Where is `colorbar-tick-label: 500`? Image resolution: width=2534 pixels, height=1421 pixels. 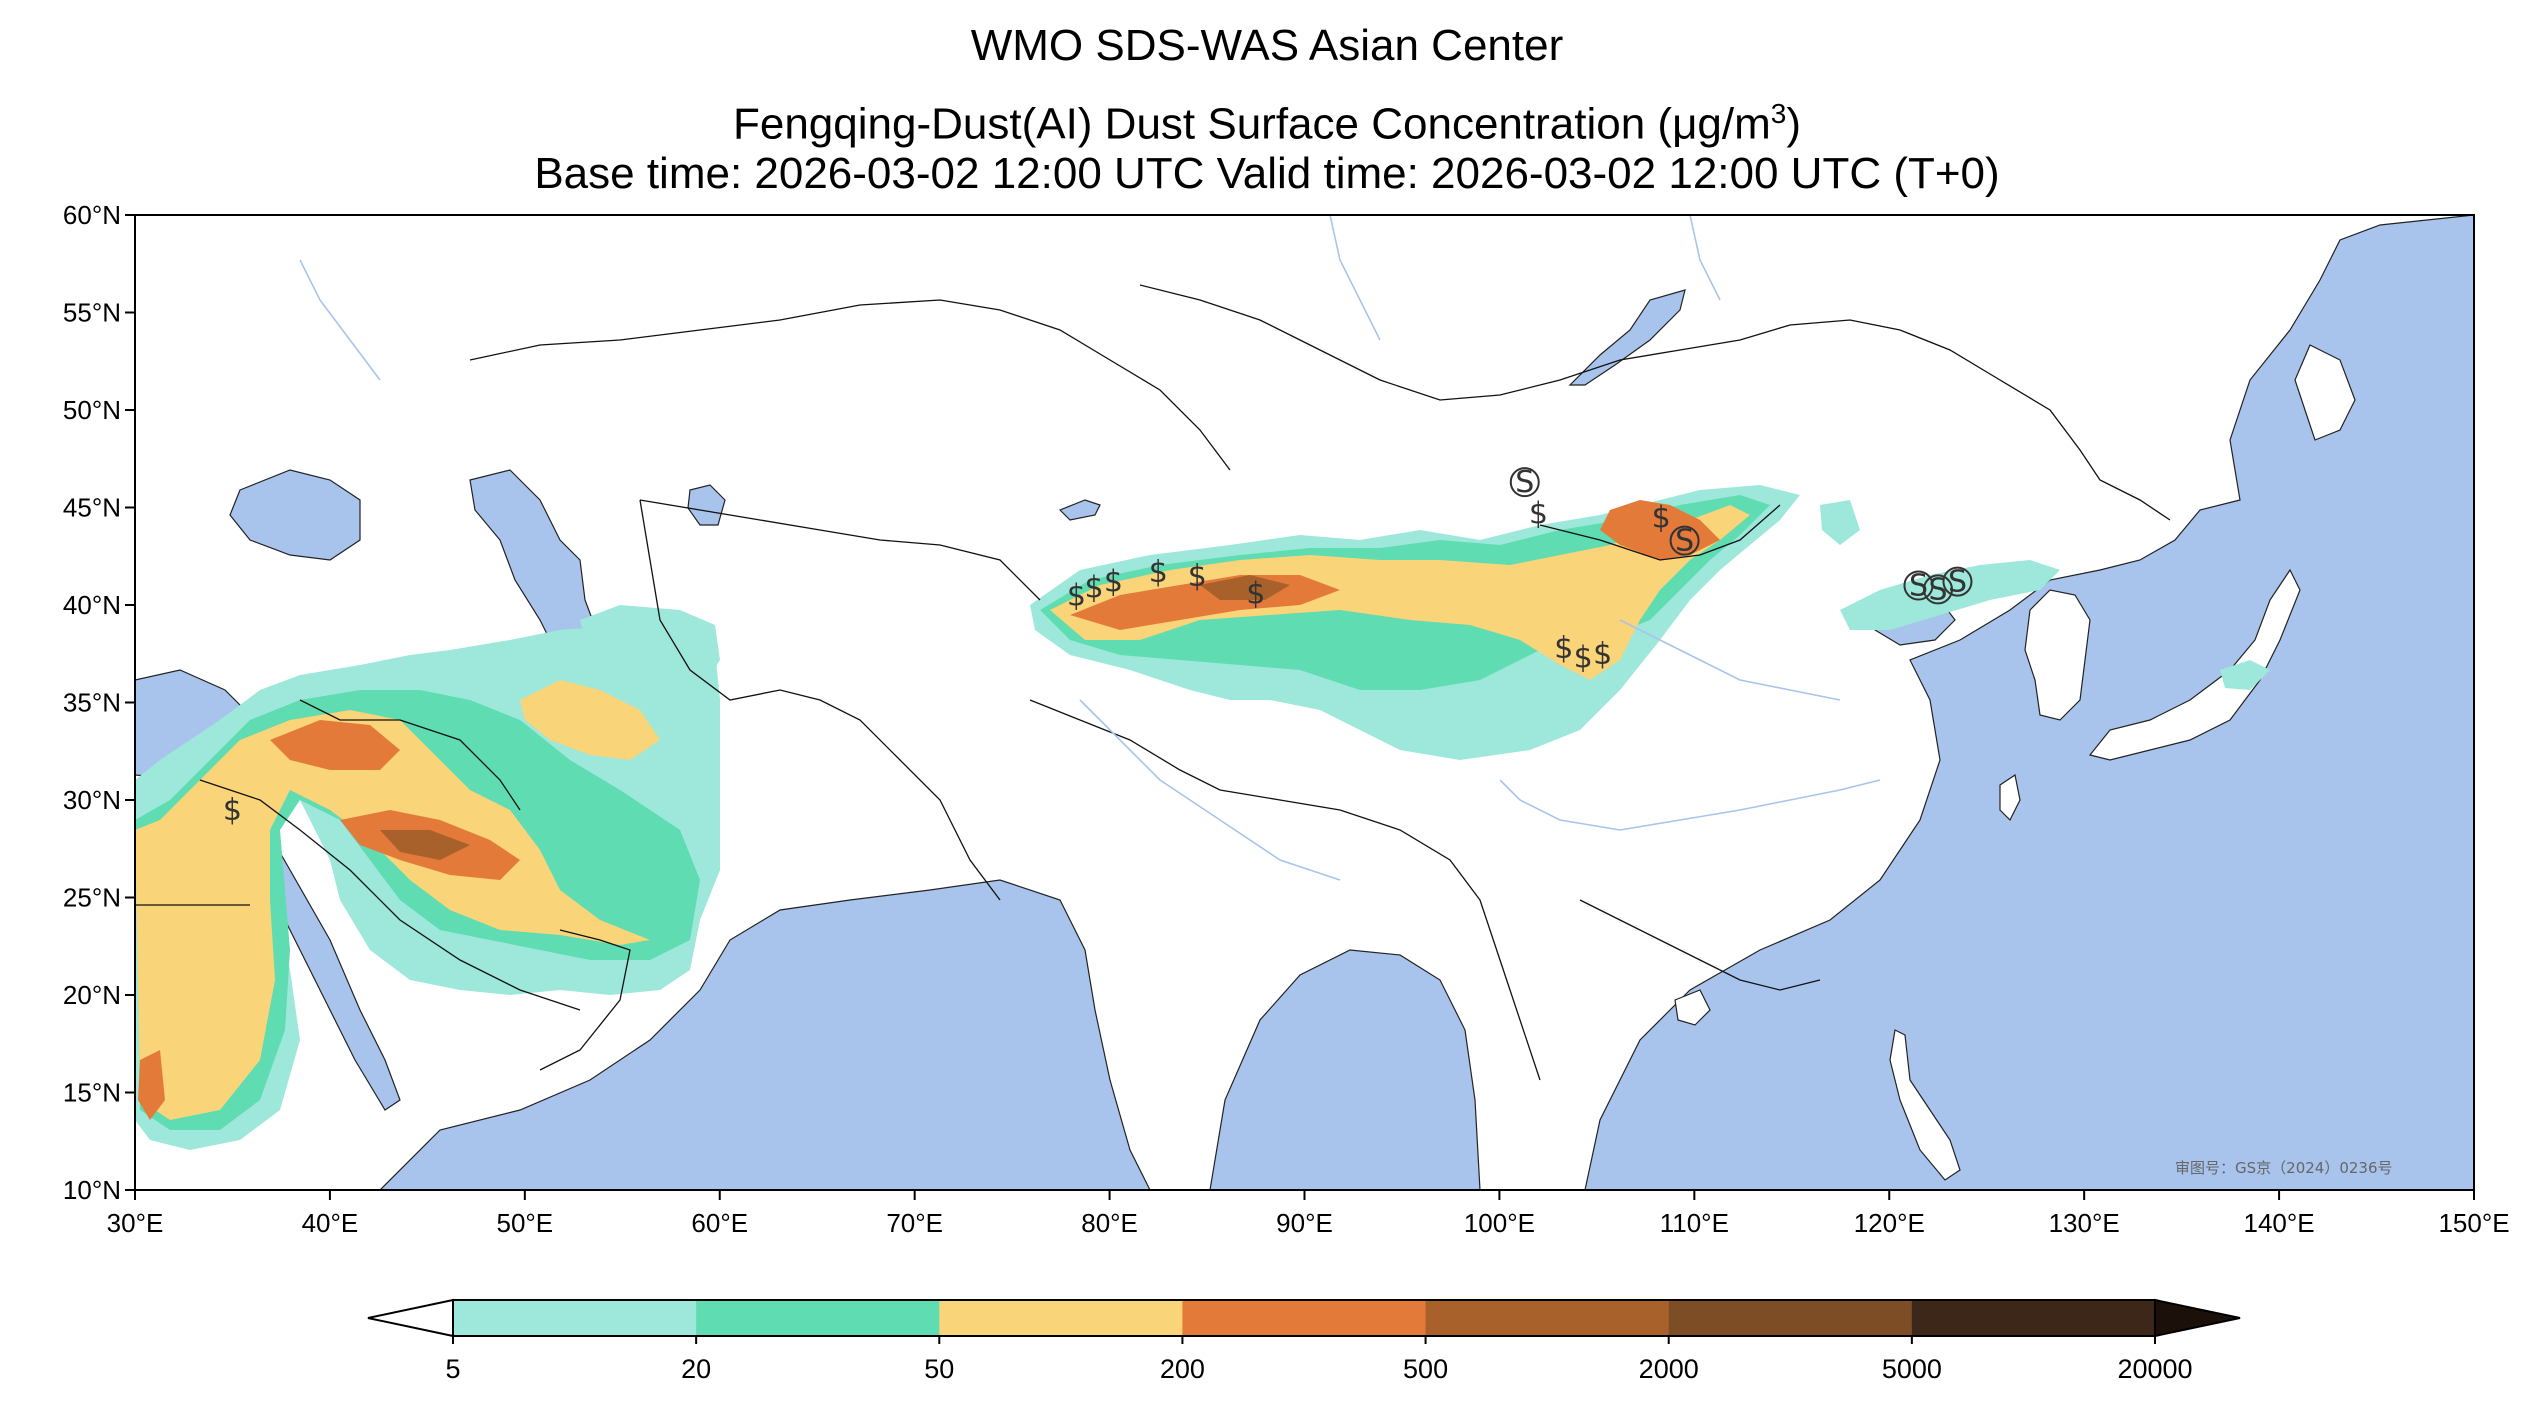 colorbar-tick-label: 500 is located at coordinates (1425, 1369).